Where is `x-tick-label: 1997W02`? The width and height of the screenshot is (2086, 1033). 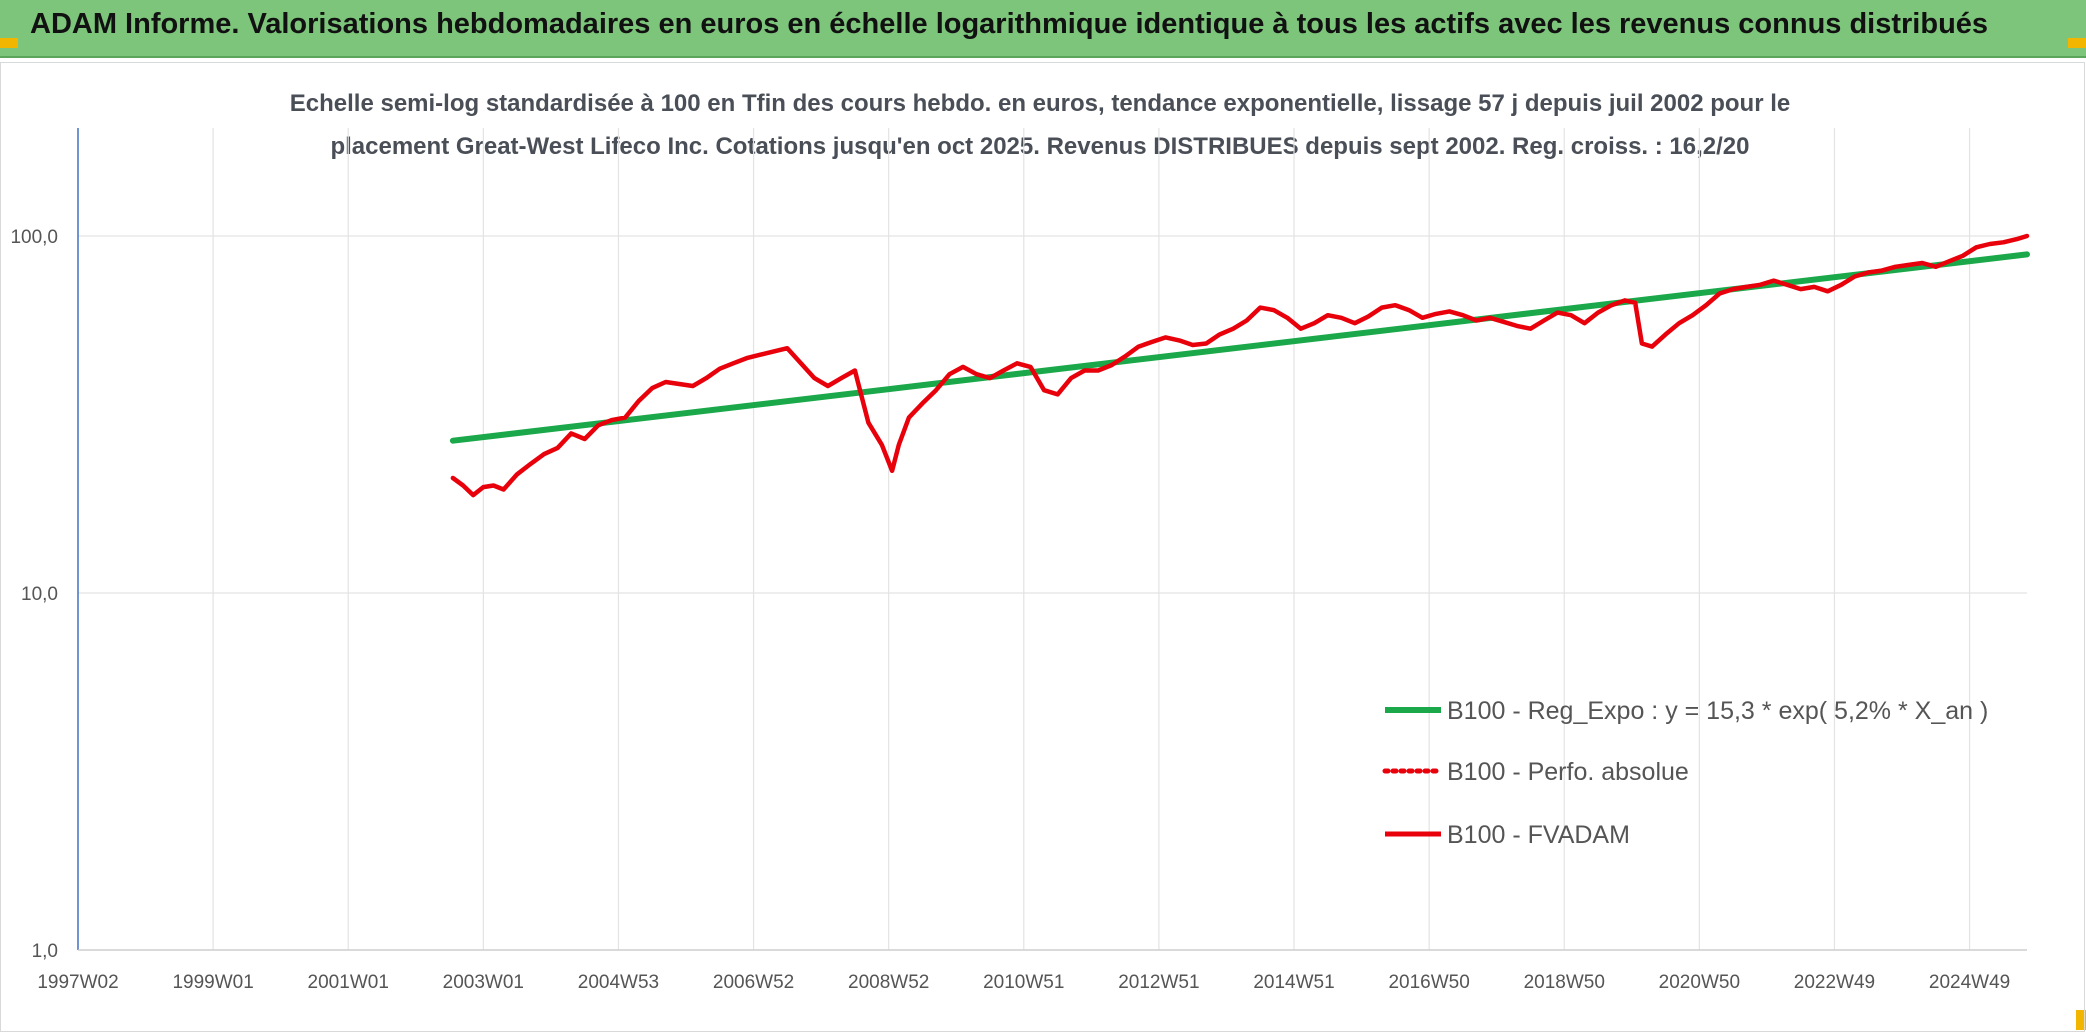 x-tick-label: 1997W02 is located at coordinates (77, 982).